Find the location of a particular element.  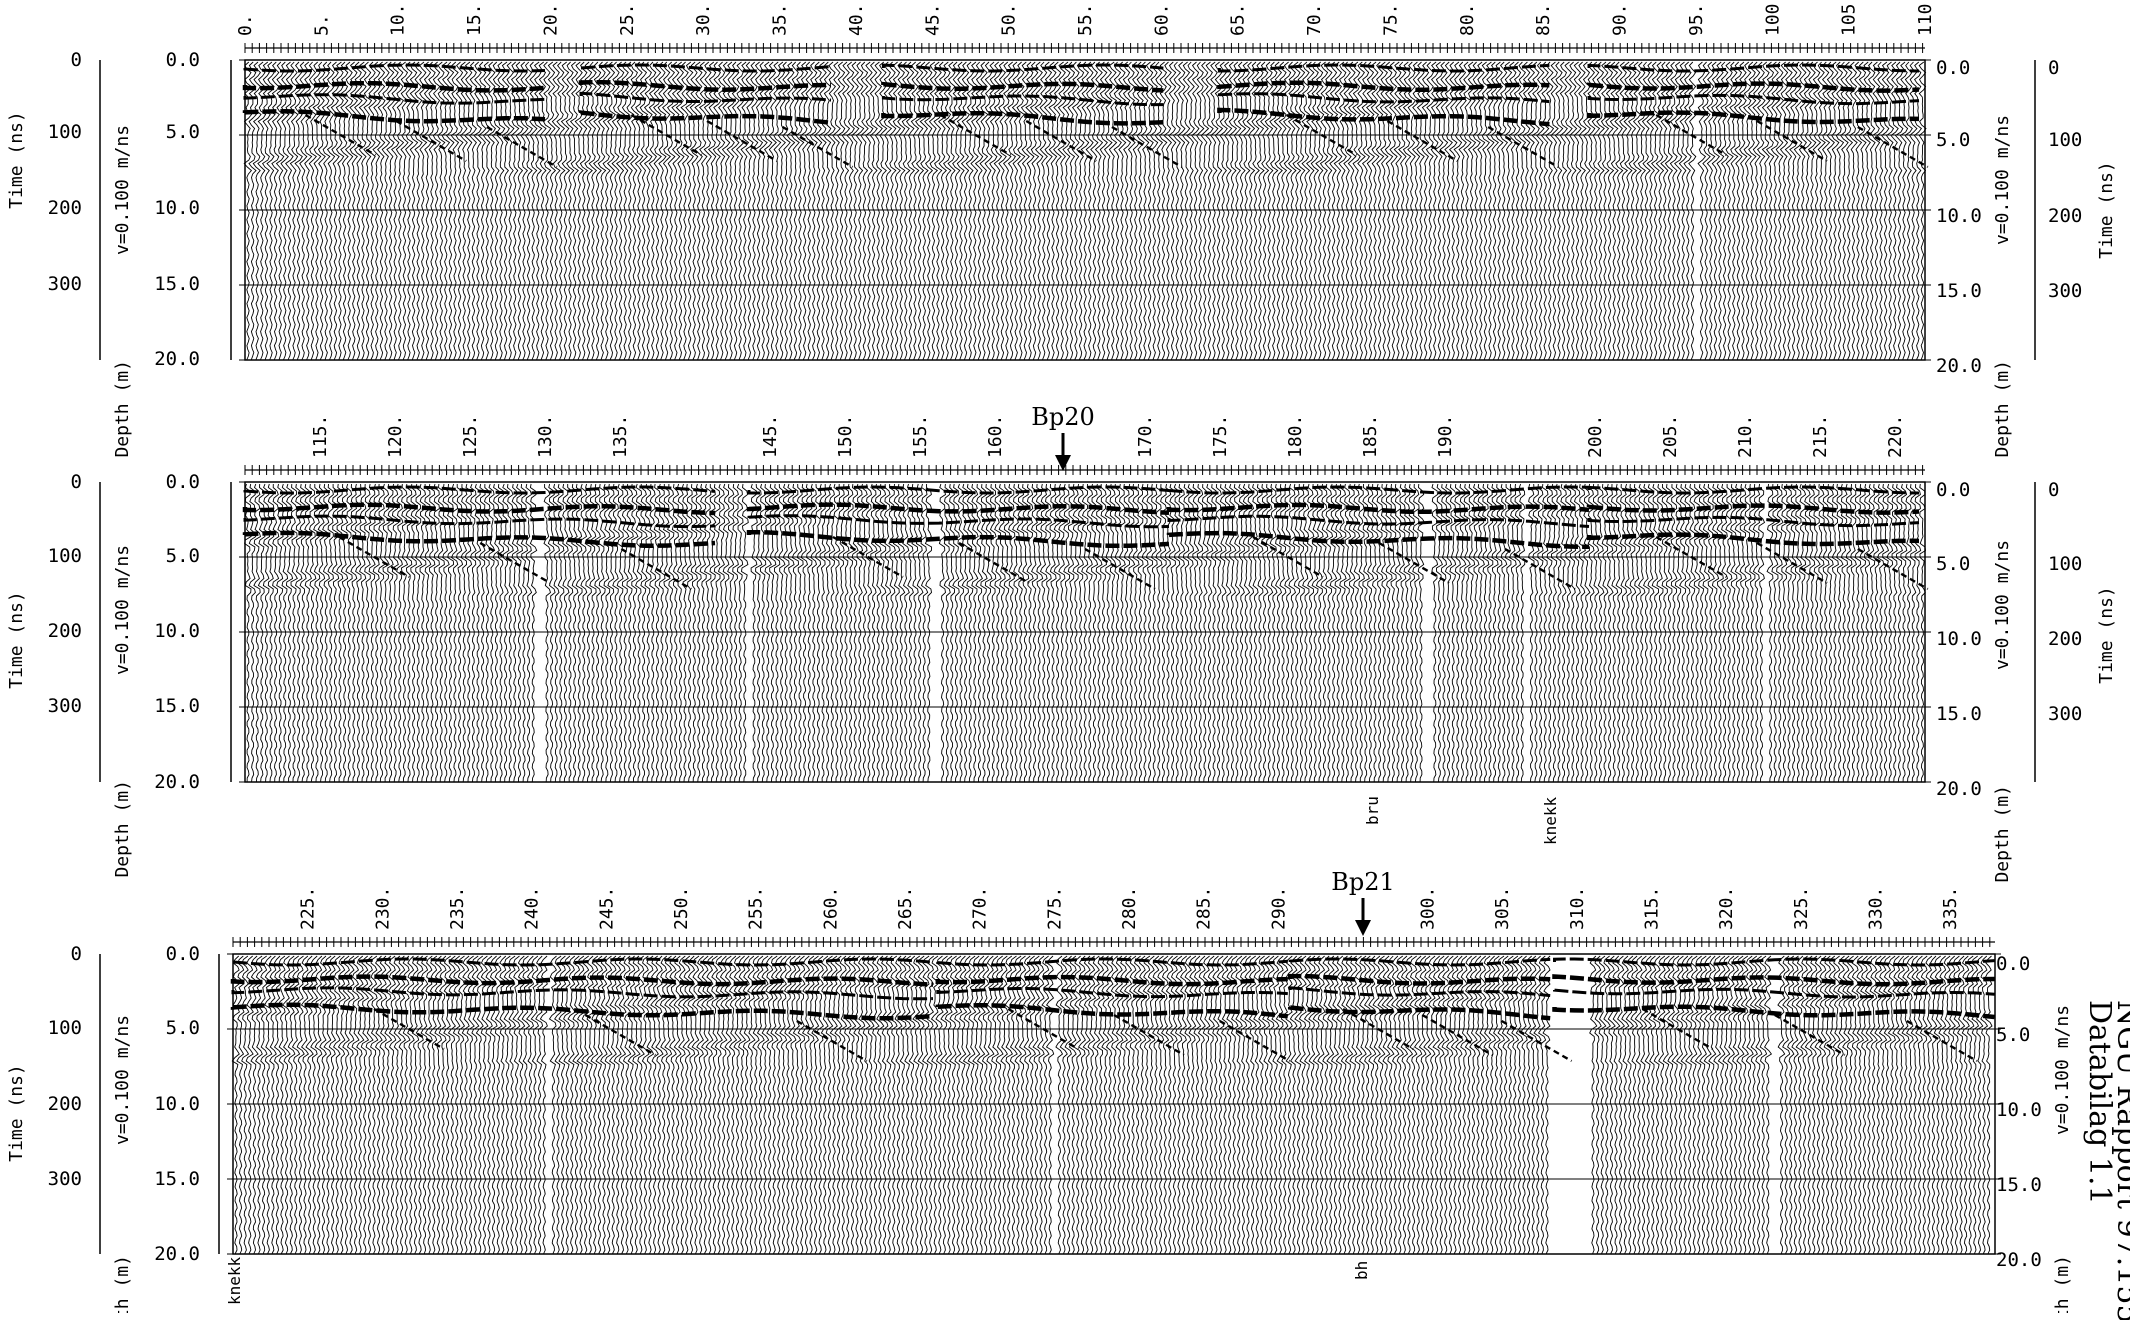

position-label: 25. is located at coordinates (627, 19).